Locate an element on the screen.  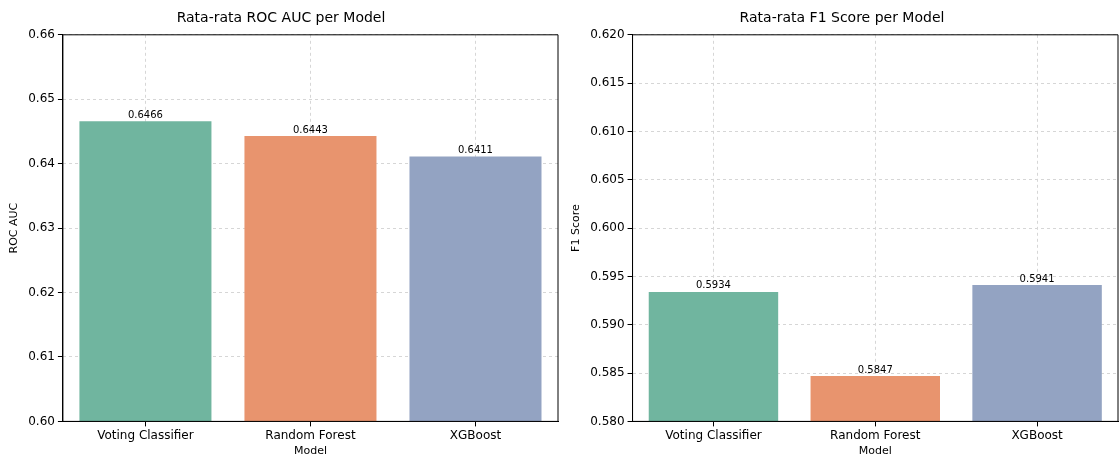
y-tick-label: 0.595 is located at coordinates (607, 275).